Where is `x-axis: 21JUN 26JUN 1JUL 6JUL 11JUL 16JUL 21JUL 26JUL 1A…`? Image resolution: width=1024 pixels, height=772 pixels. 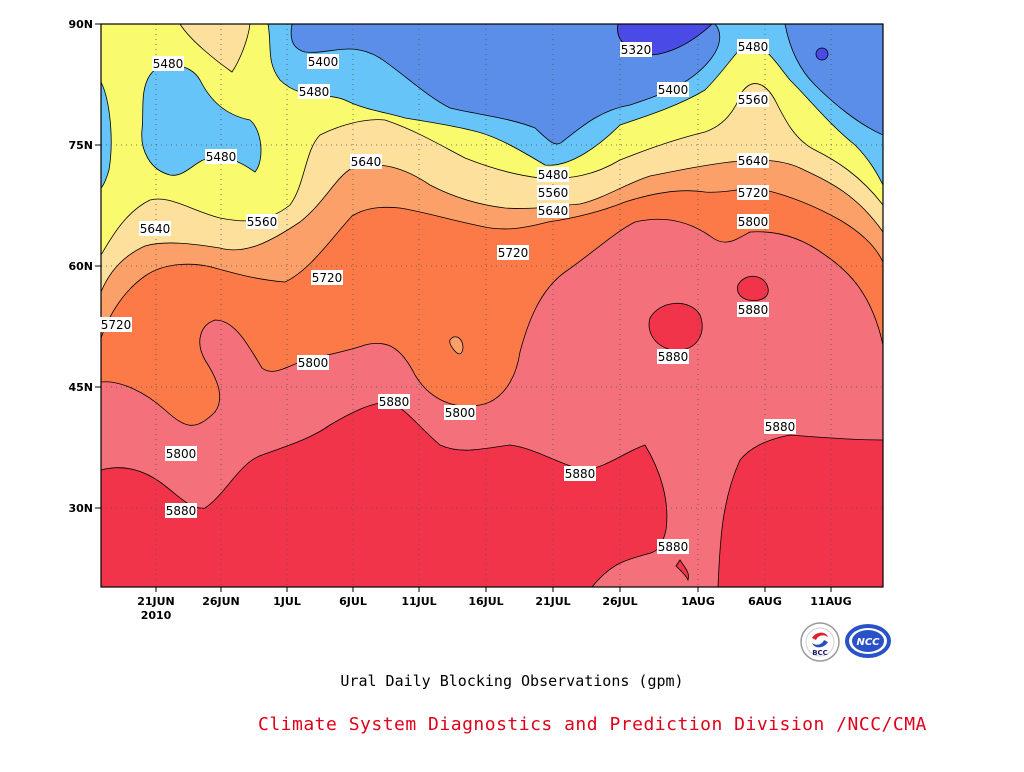
x-axis: 21JUN 26JUN 1JUL 6JUL 11JUL 16JUL 21JUL 26JUL 1A… is located at coordinates (494, 604).